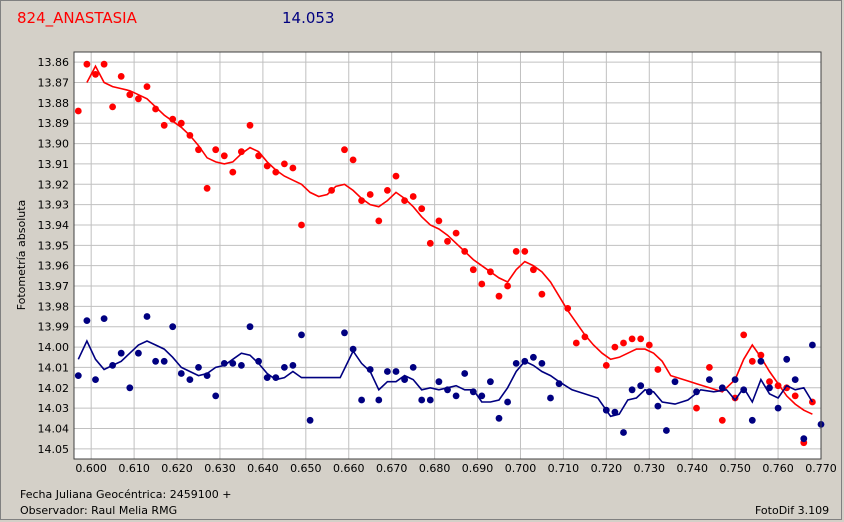  What do you see at coordinates (54, 449) in the screenshot?
I see `y-tick-label: 14.05` at bounding box center [54, 449].